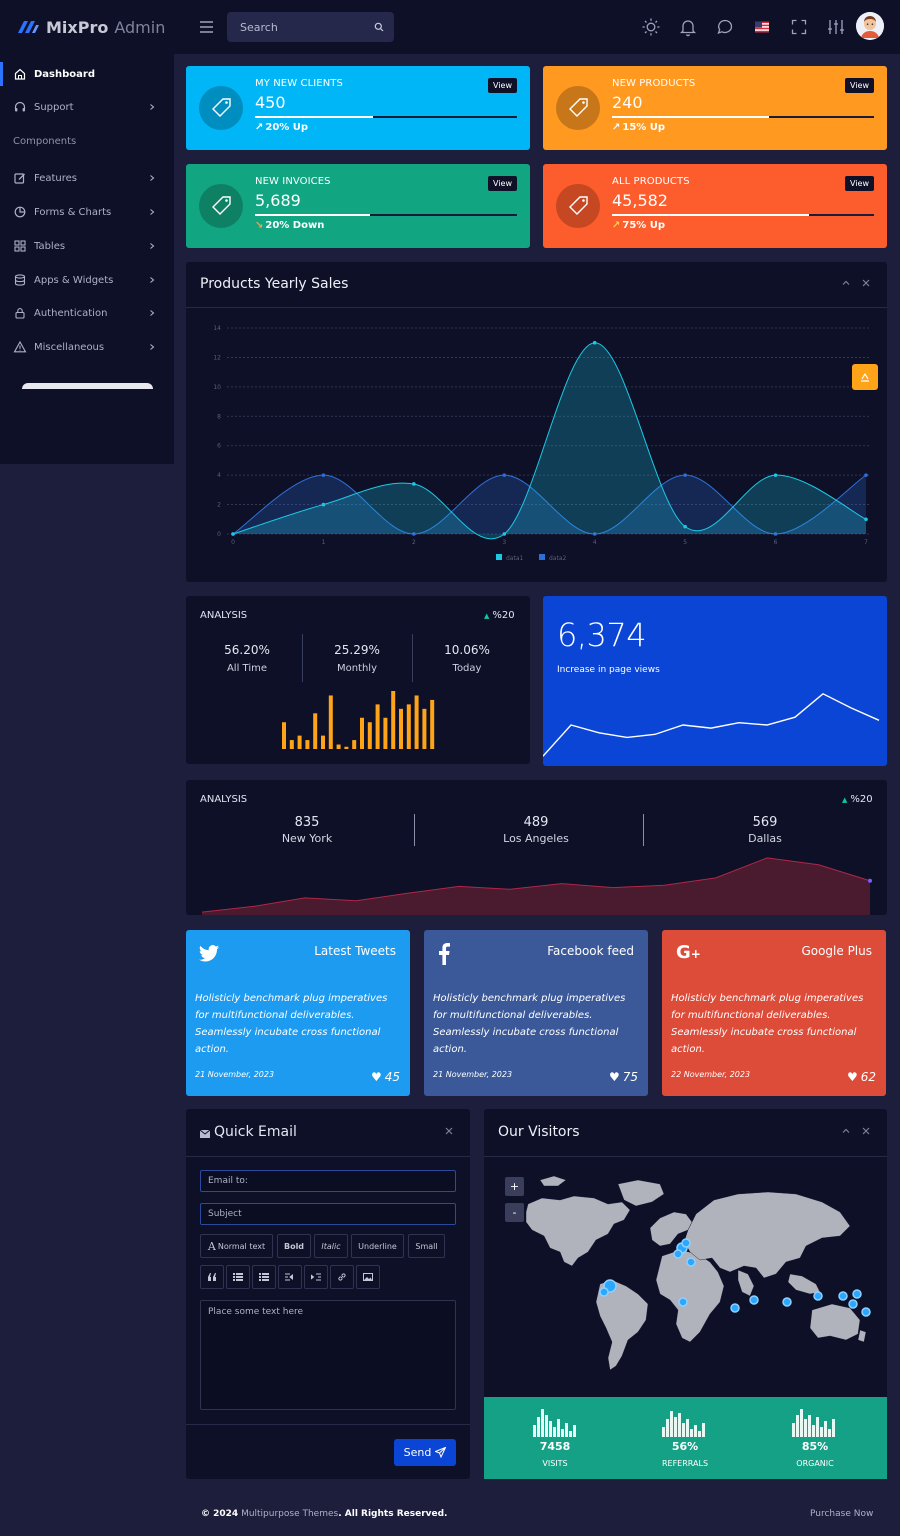  I want to click on sidebar-item-label: Miscellaneous, so click(69, 347).